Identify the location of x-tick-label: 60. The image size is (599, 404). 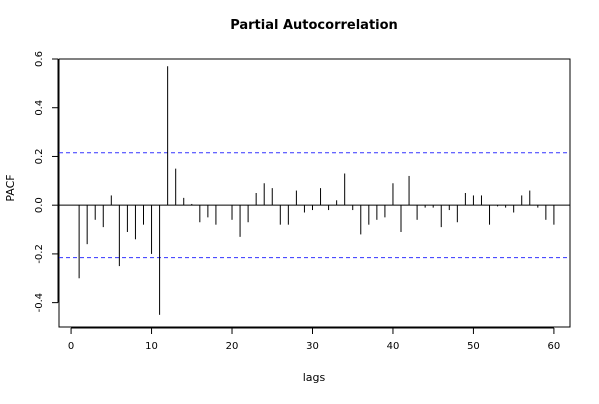
(554, 346).